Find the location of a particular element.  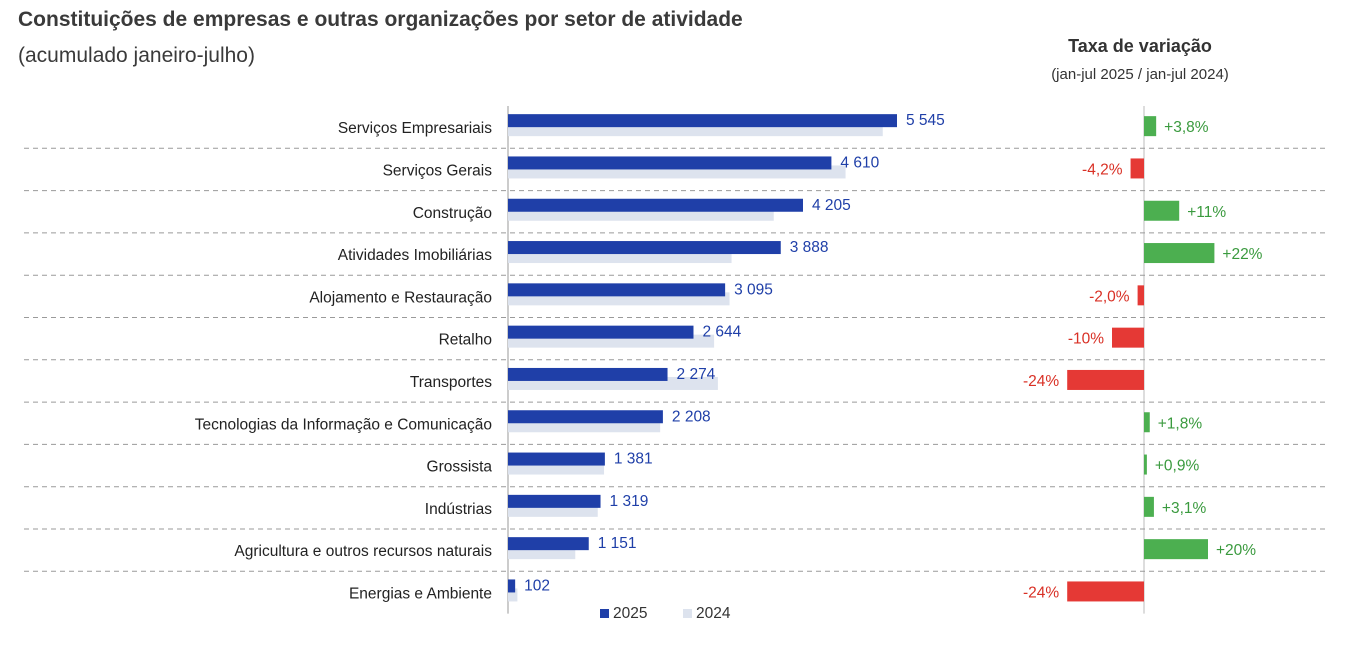

category-label: Serviços Empresariais is located at coordinates (415, 128).